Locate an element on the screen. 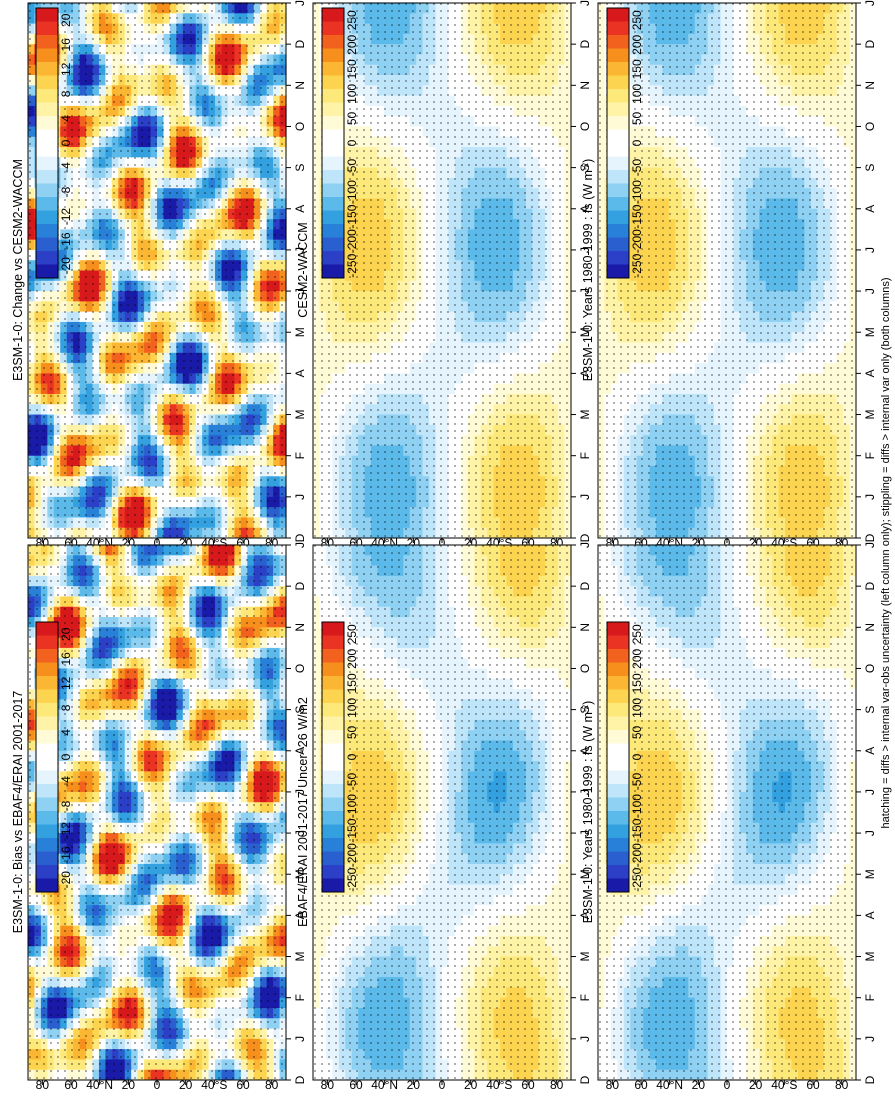  p1-xtick-label: O is located at coordinates (870, 126).